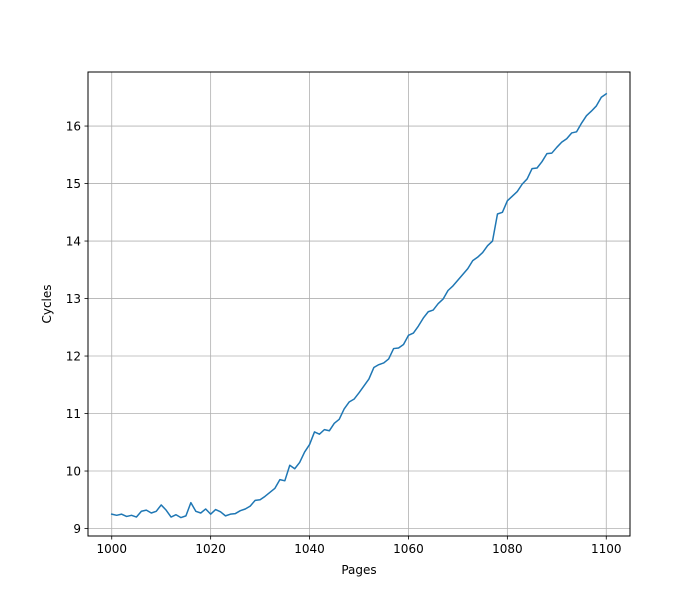 This screenshot has height=600, width=700. What do you see at coordinates (73, 299) in the screenshot?
I see `y-tick-label: 13` at bounding box center [73, 299].